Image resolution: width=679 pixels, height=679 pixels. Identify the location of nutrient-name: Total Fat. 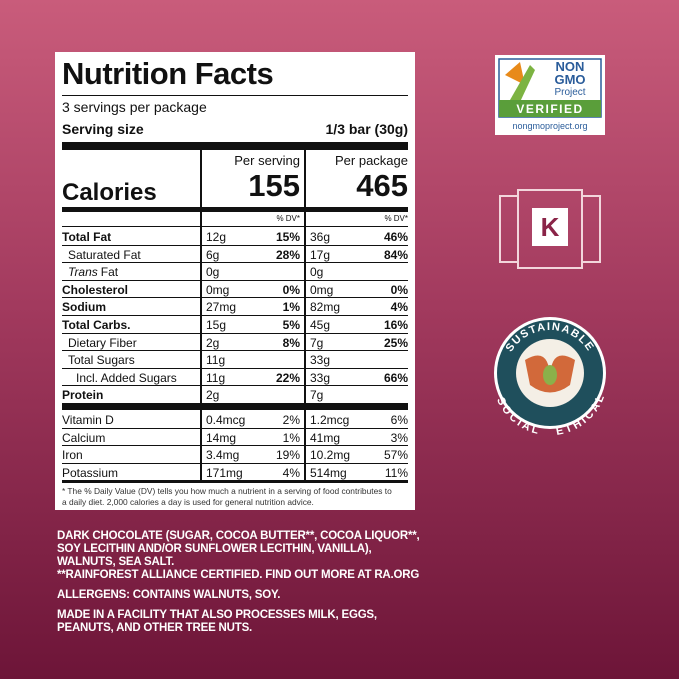
(87, 237).